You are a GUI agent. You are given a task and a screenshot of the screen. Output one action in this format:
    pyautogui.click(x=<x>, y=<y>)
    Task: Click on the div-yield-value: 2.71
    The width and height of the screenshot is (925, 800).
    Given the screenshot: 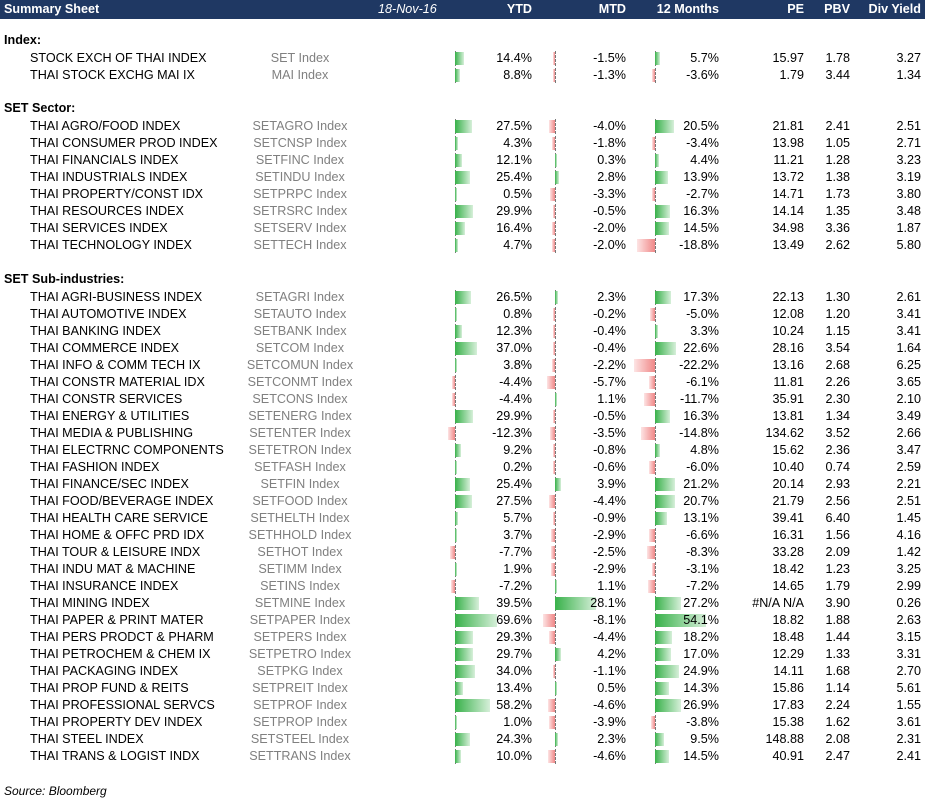 What is the action you would take?
    pyautogui.click(x=908, y=143)
    